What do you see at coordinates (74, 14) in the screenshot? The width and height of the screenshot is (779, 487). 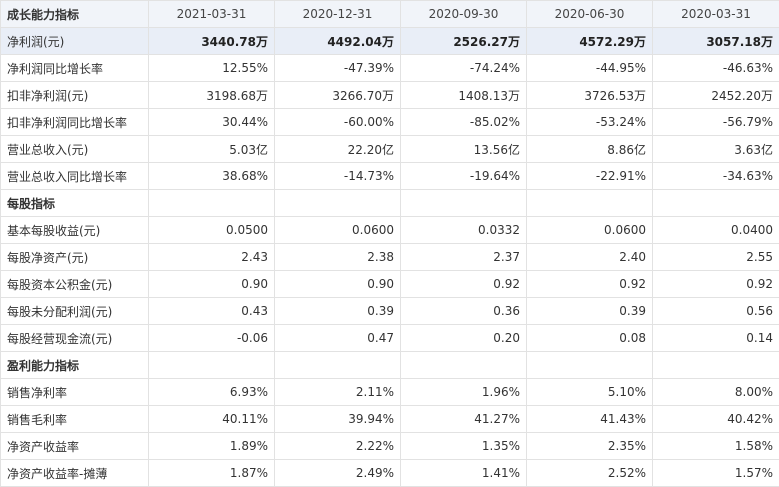 I see `section-title-growth: 成长能力指标` at bounding box center [74, 14].